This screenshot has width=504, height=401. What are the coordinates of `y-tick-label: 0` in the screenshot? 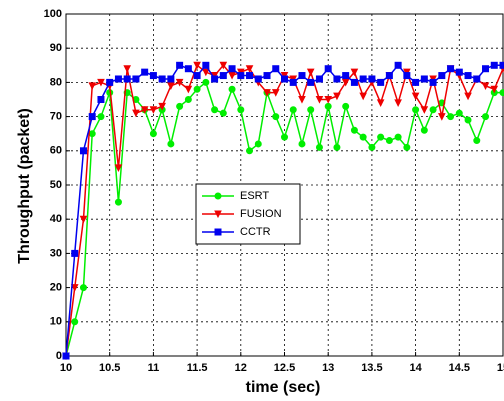 It's located at (59, 356).